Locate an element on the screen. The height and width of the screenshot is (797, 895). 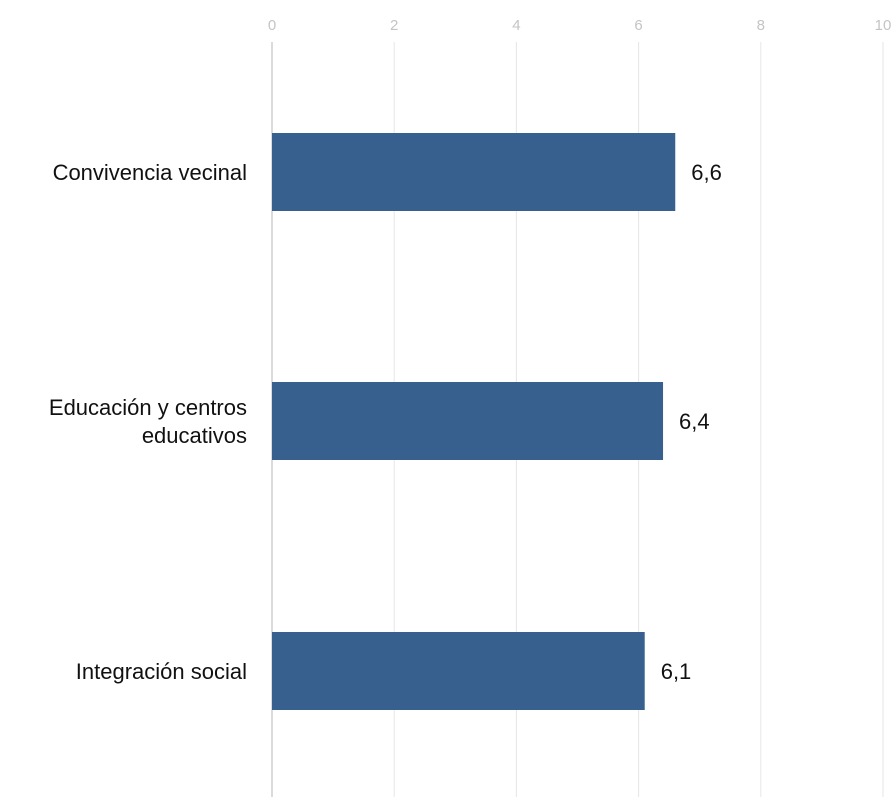
x-tick-label: 10 is located at coordinates (883, 25).